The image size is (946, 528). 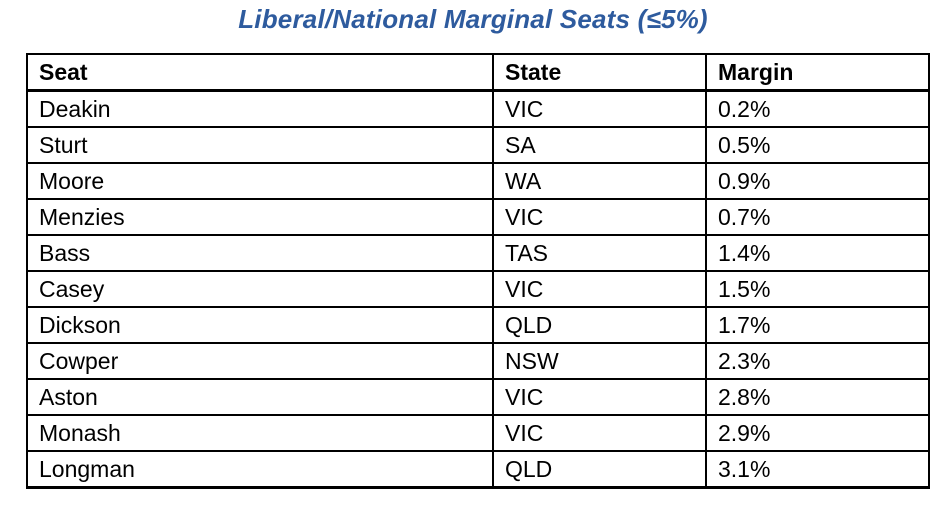 I want to click on cell-seat: Cowper, so click(x=260, y=361).